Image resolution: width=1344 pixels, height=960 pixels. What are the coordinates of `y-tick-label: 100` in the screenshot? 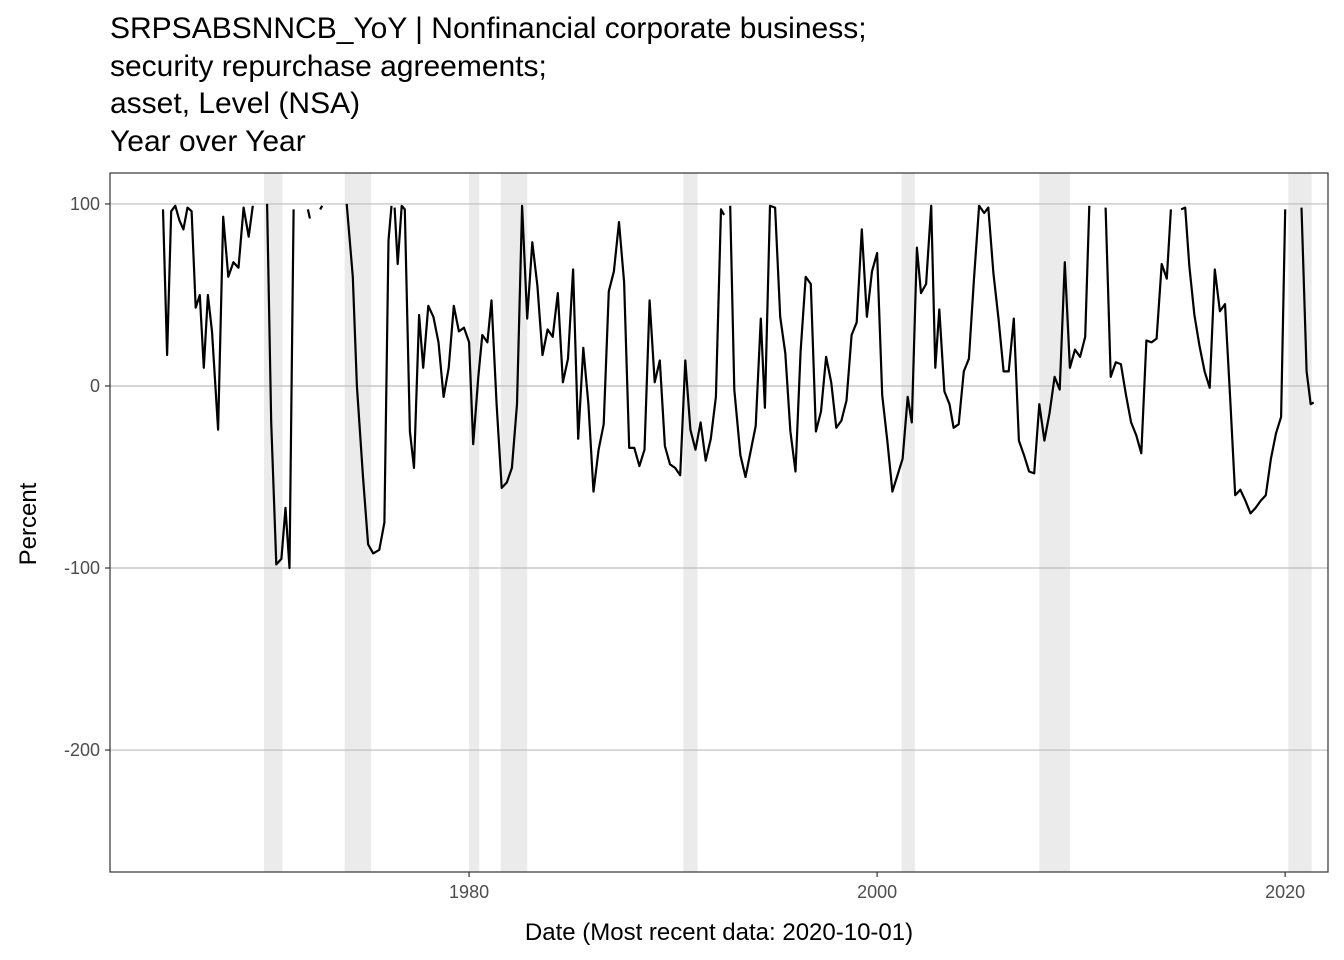 It's located at (85, 204).